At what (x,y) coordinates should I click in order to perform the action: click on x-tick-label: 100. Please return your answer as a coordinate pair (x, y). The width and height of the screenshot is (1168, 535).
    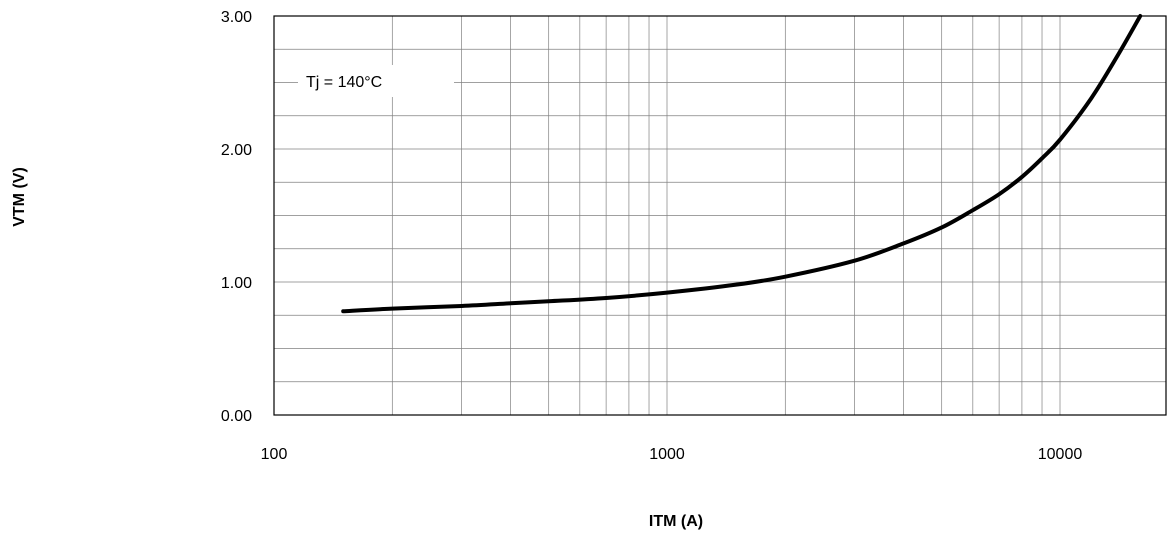
    Looking at the image, I should click on (274, 454).